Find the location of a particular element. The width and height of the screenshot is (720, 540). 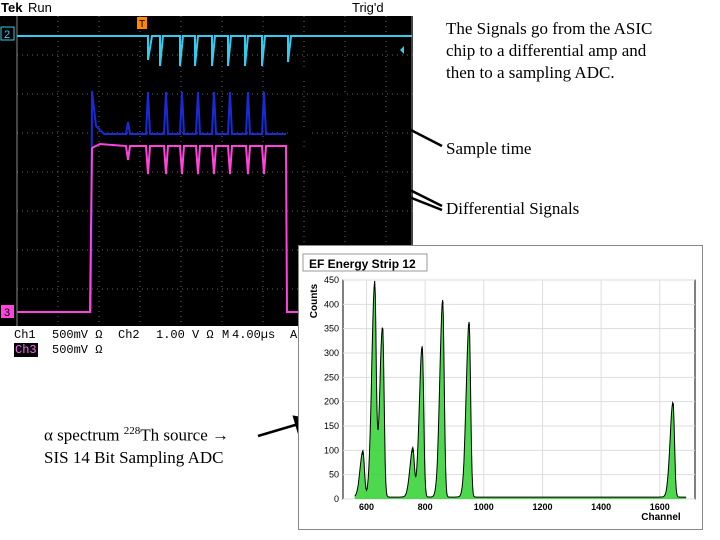

isotope-mass-number: 228 is located at coordinates (132, 431).